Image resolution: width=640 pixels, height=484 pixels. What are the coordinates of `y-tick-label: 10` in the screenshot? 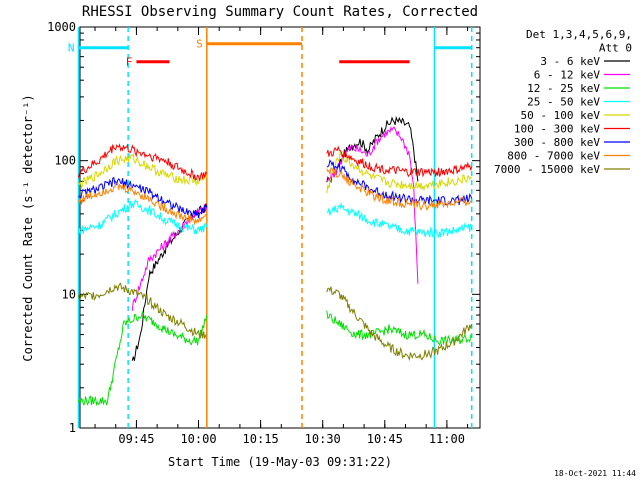 It's located at (69, 294).